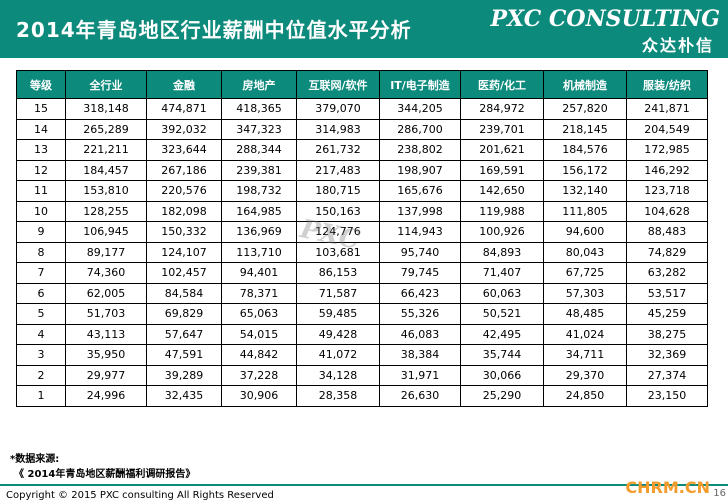 This screenshot has width=728, height=504. What do you see at coordinates (585, 211) in the screenshot?
I see `salary-cell: 111,805` at bounding box center [585, 211].